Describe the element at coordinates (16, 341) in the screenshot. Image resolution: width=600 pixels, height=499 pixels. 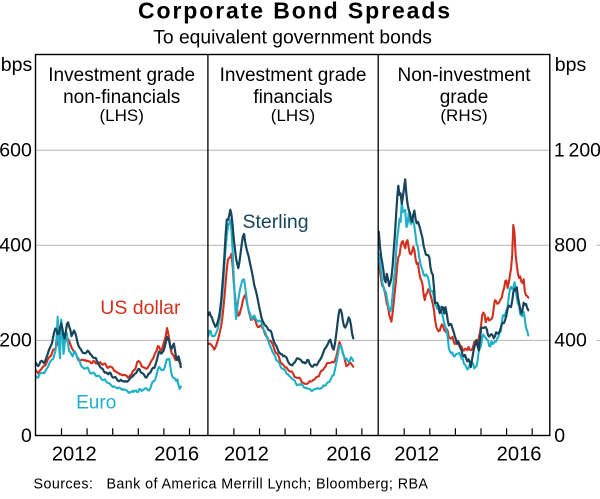
I see `svg-text: 200` at that location.